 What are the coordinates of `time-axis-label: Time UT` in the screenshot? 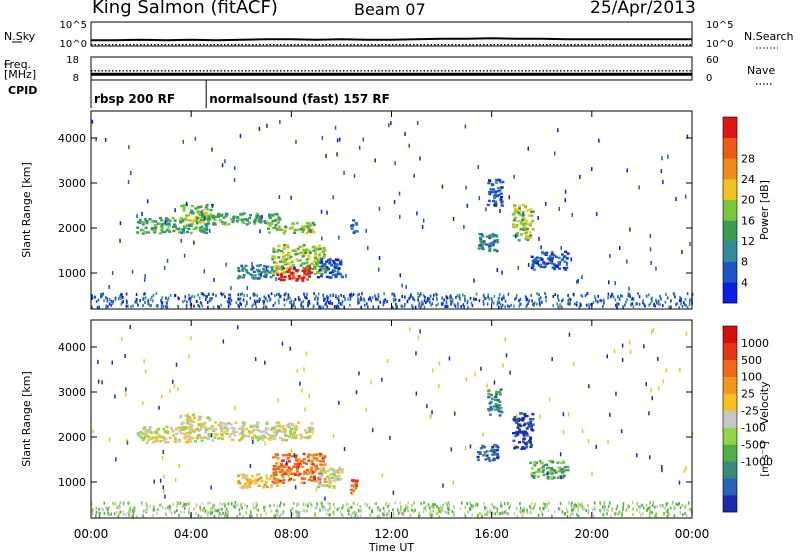 It's located at (391, 547).